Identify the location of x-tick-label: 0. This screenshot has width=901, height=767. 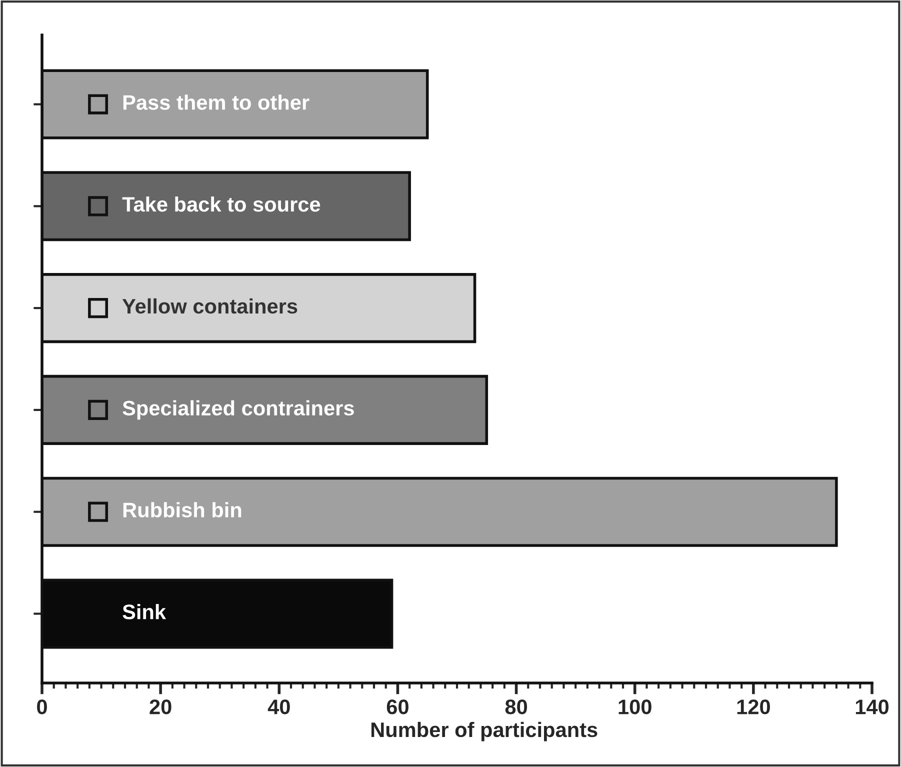
(42, 707).